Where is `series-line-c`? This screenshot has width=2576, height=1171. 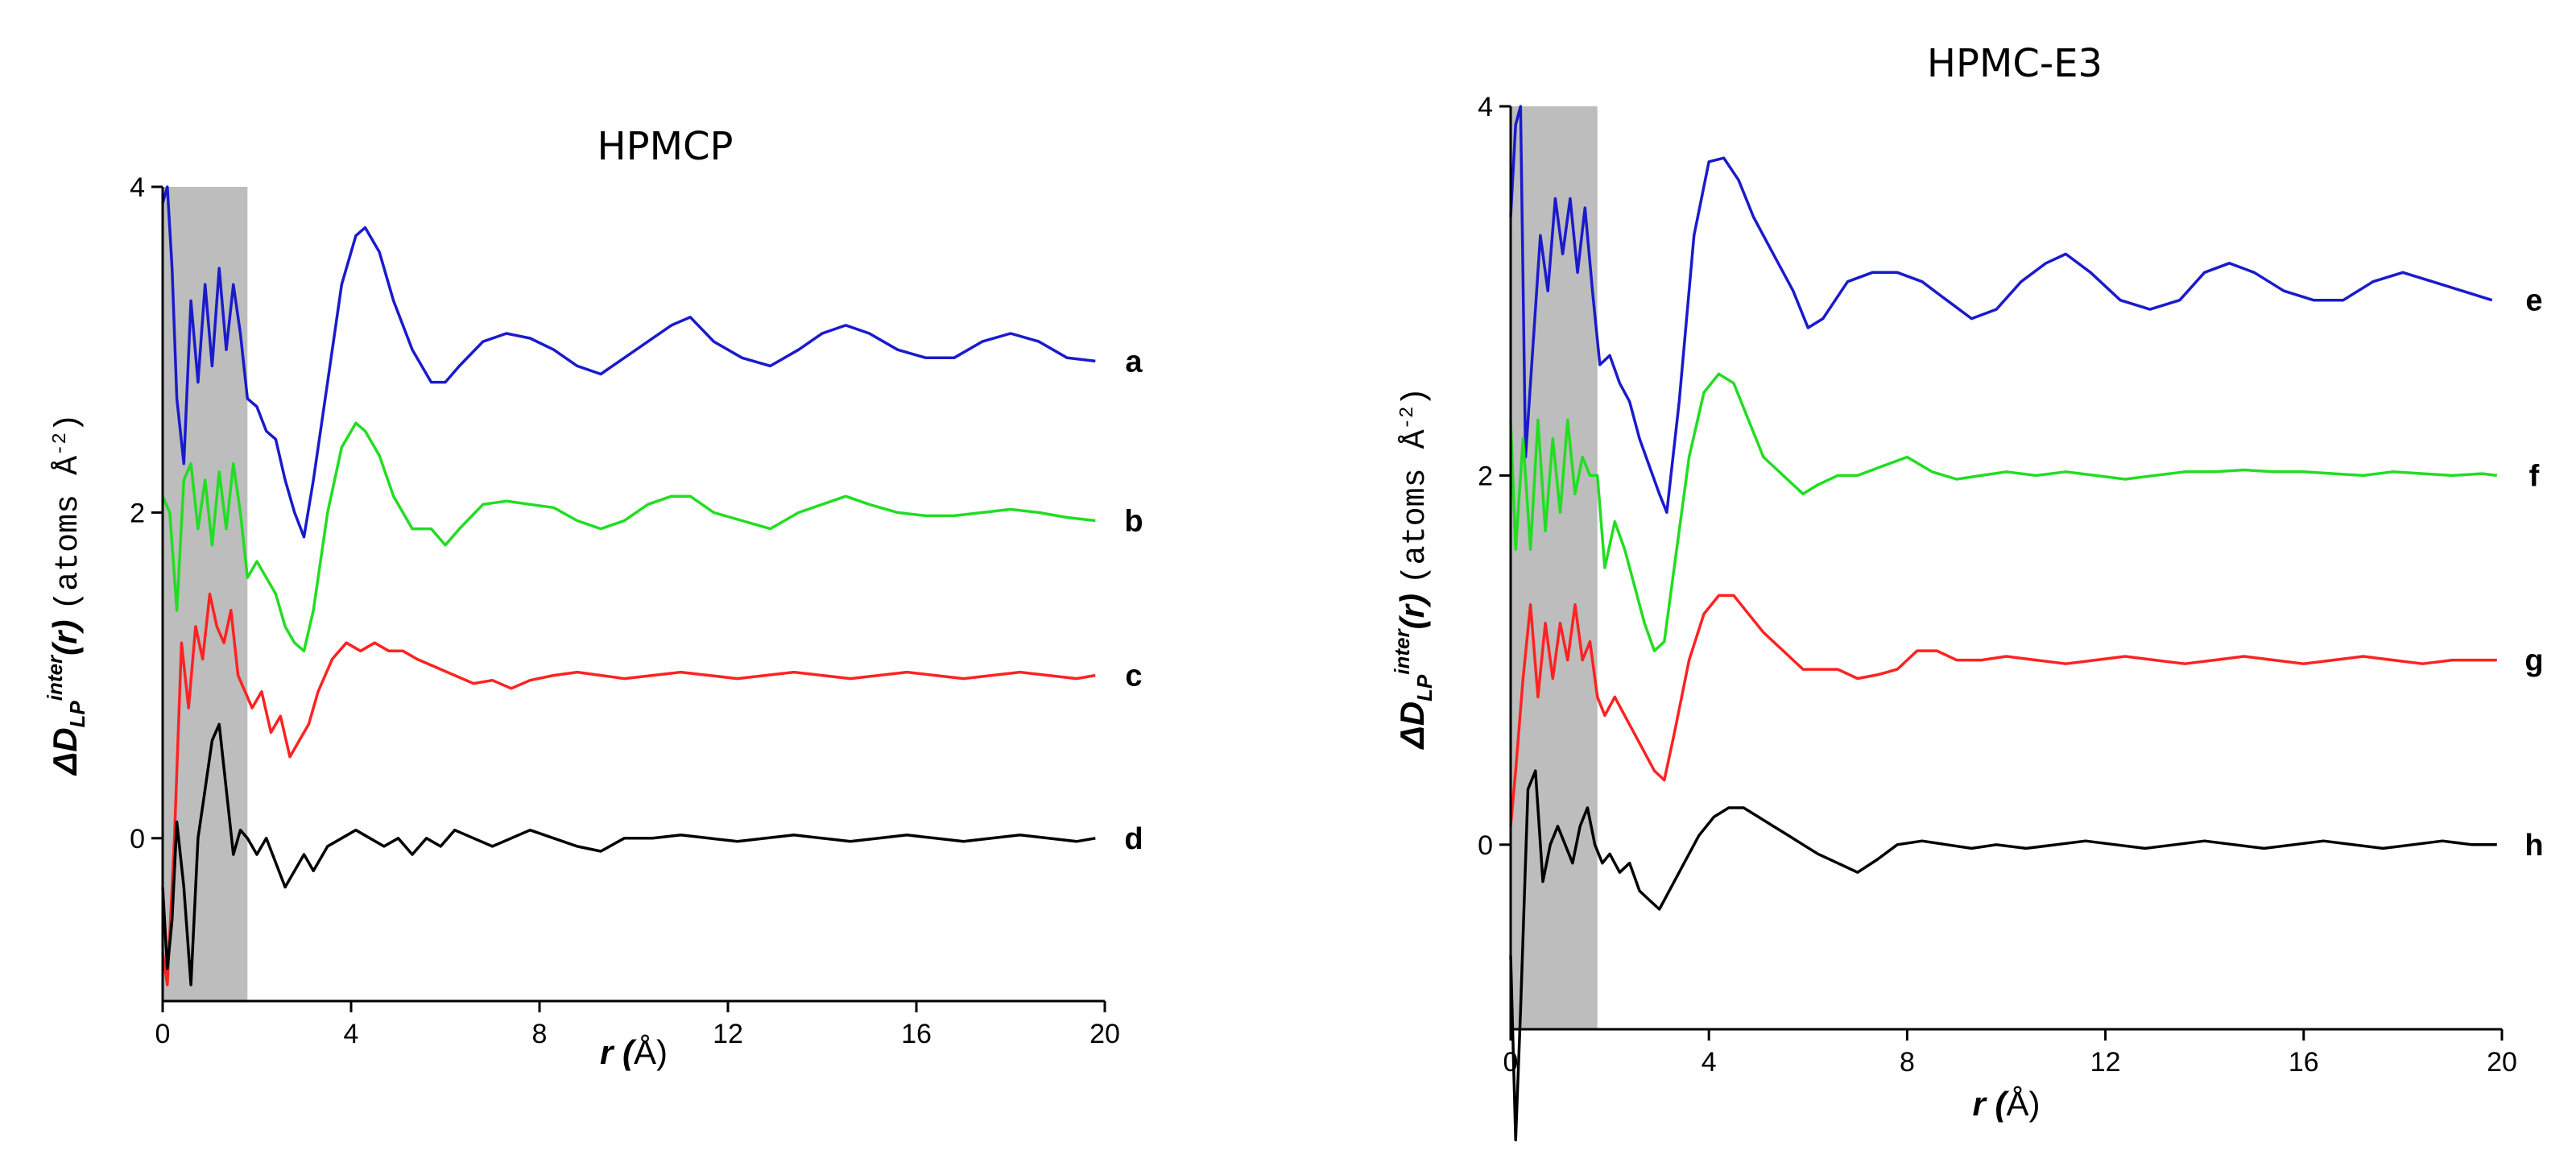 series-line-c is located at coordinates (628, 789).